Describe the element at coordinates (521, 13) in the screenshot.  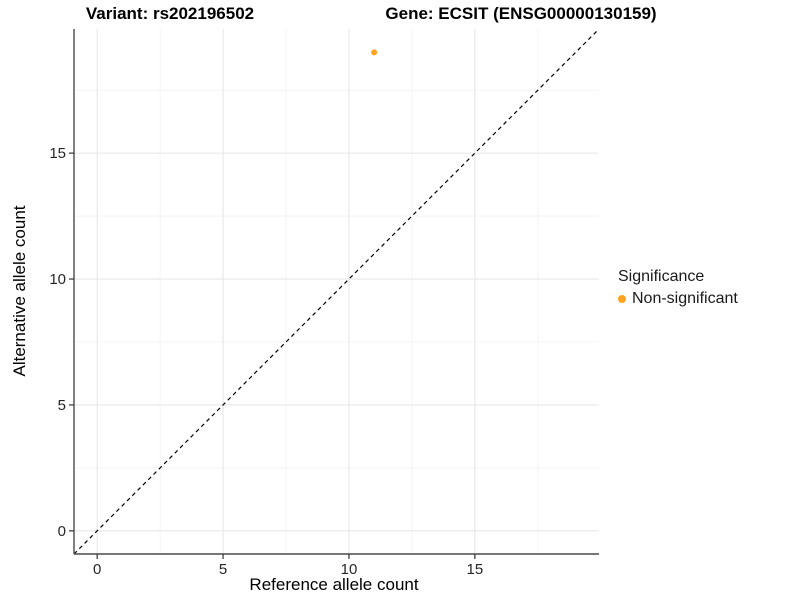
I see `gene-title: Gene: ECSIT (ENSG00000130159)` at that location.